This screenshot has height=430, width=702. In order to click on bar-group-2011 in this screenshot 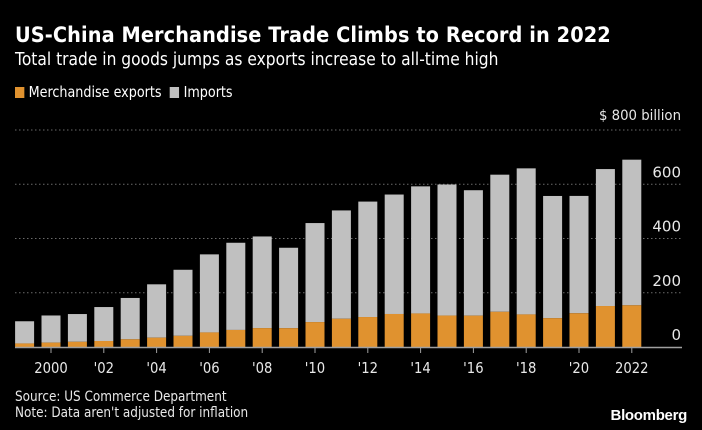, I will do `click(341, 278)`.